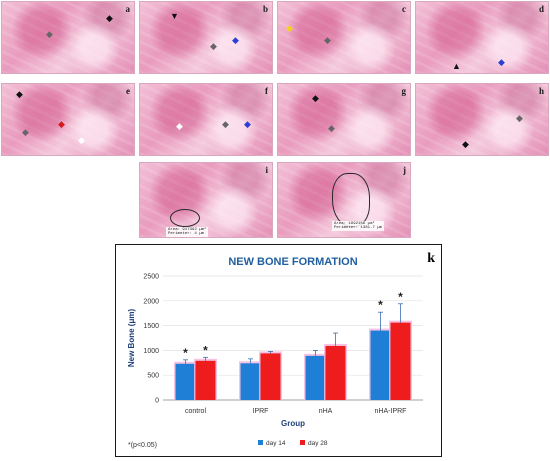 The image size is (550, 461). Describe the element at coordinates (128, 9) in the screenshot. I see `panel-label: a` at that location.